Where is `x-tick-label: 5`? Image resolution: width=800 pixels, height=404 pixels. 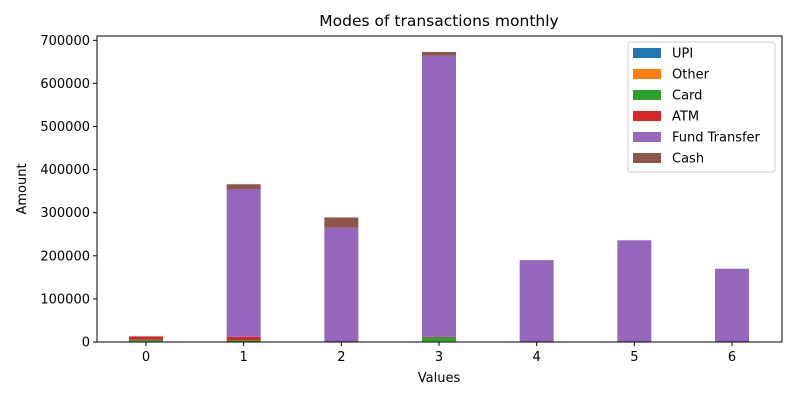
x-tick-label: 5 is located at coordinates (634, 357).